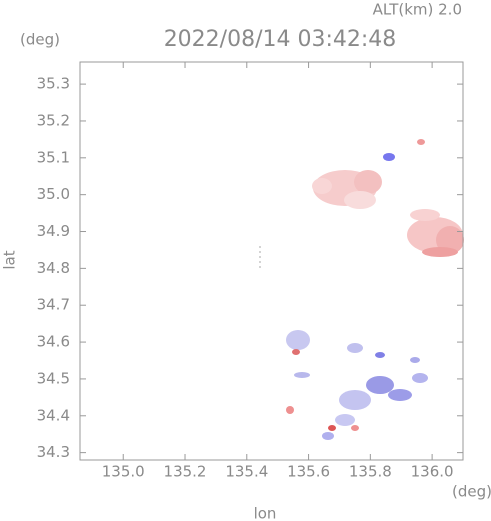 The image size is (491, 521). Describe the element at coordinates (53, 305) in the screenshot. I see `y-tick-label: 34.7` at that location.